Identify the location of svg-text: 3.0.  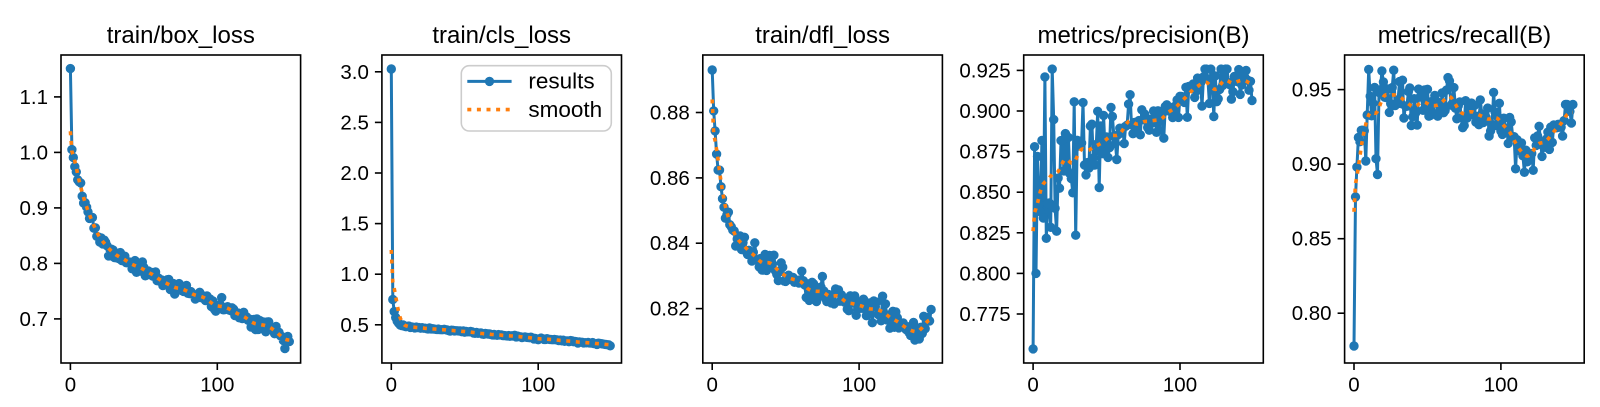
(354, 72).